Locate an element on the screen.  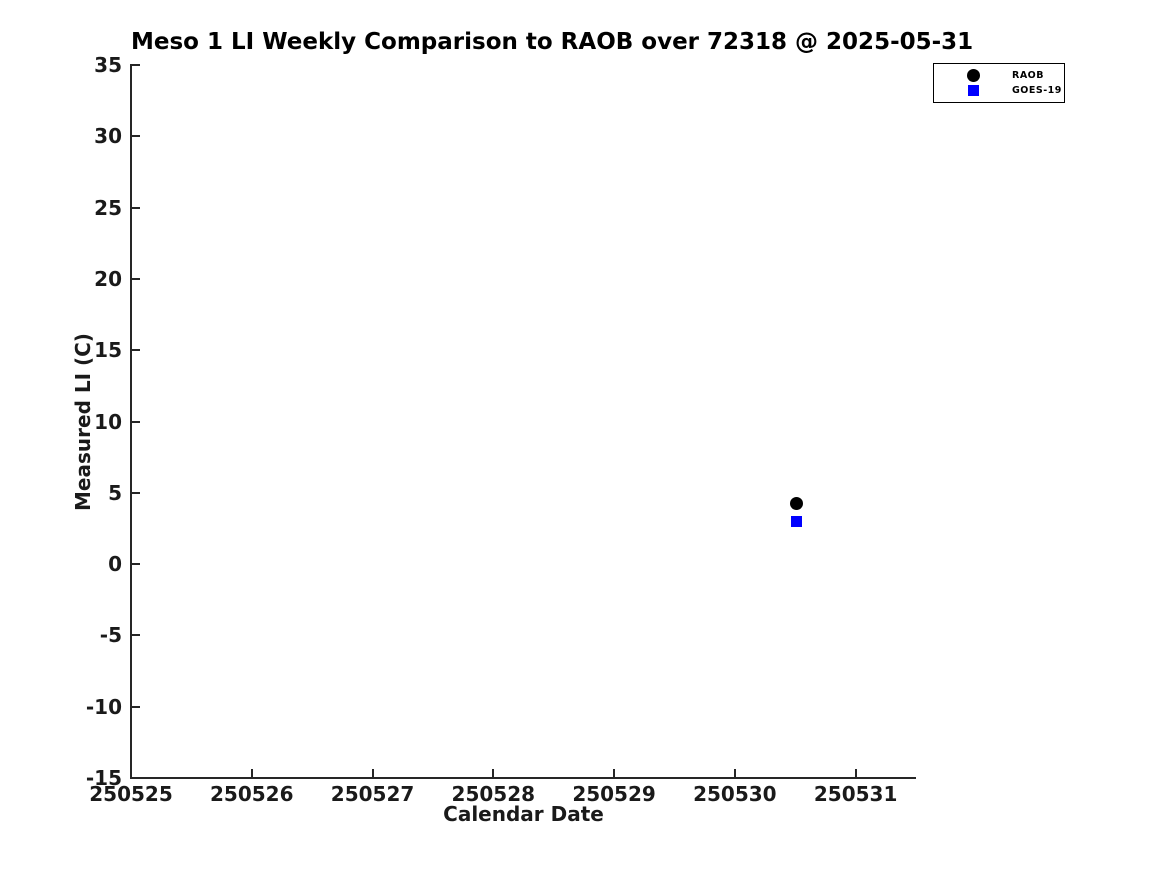
y-tick-label: 5 is located at coordinates (115, 492).